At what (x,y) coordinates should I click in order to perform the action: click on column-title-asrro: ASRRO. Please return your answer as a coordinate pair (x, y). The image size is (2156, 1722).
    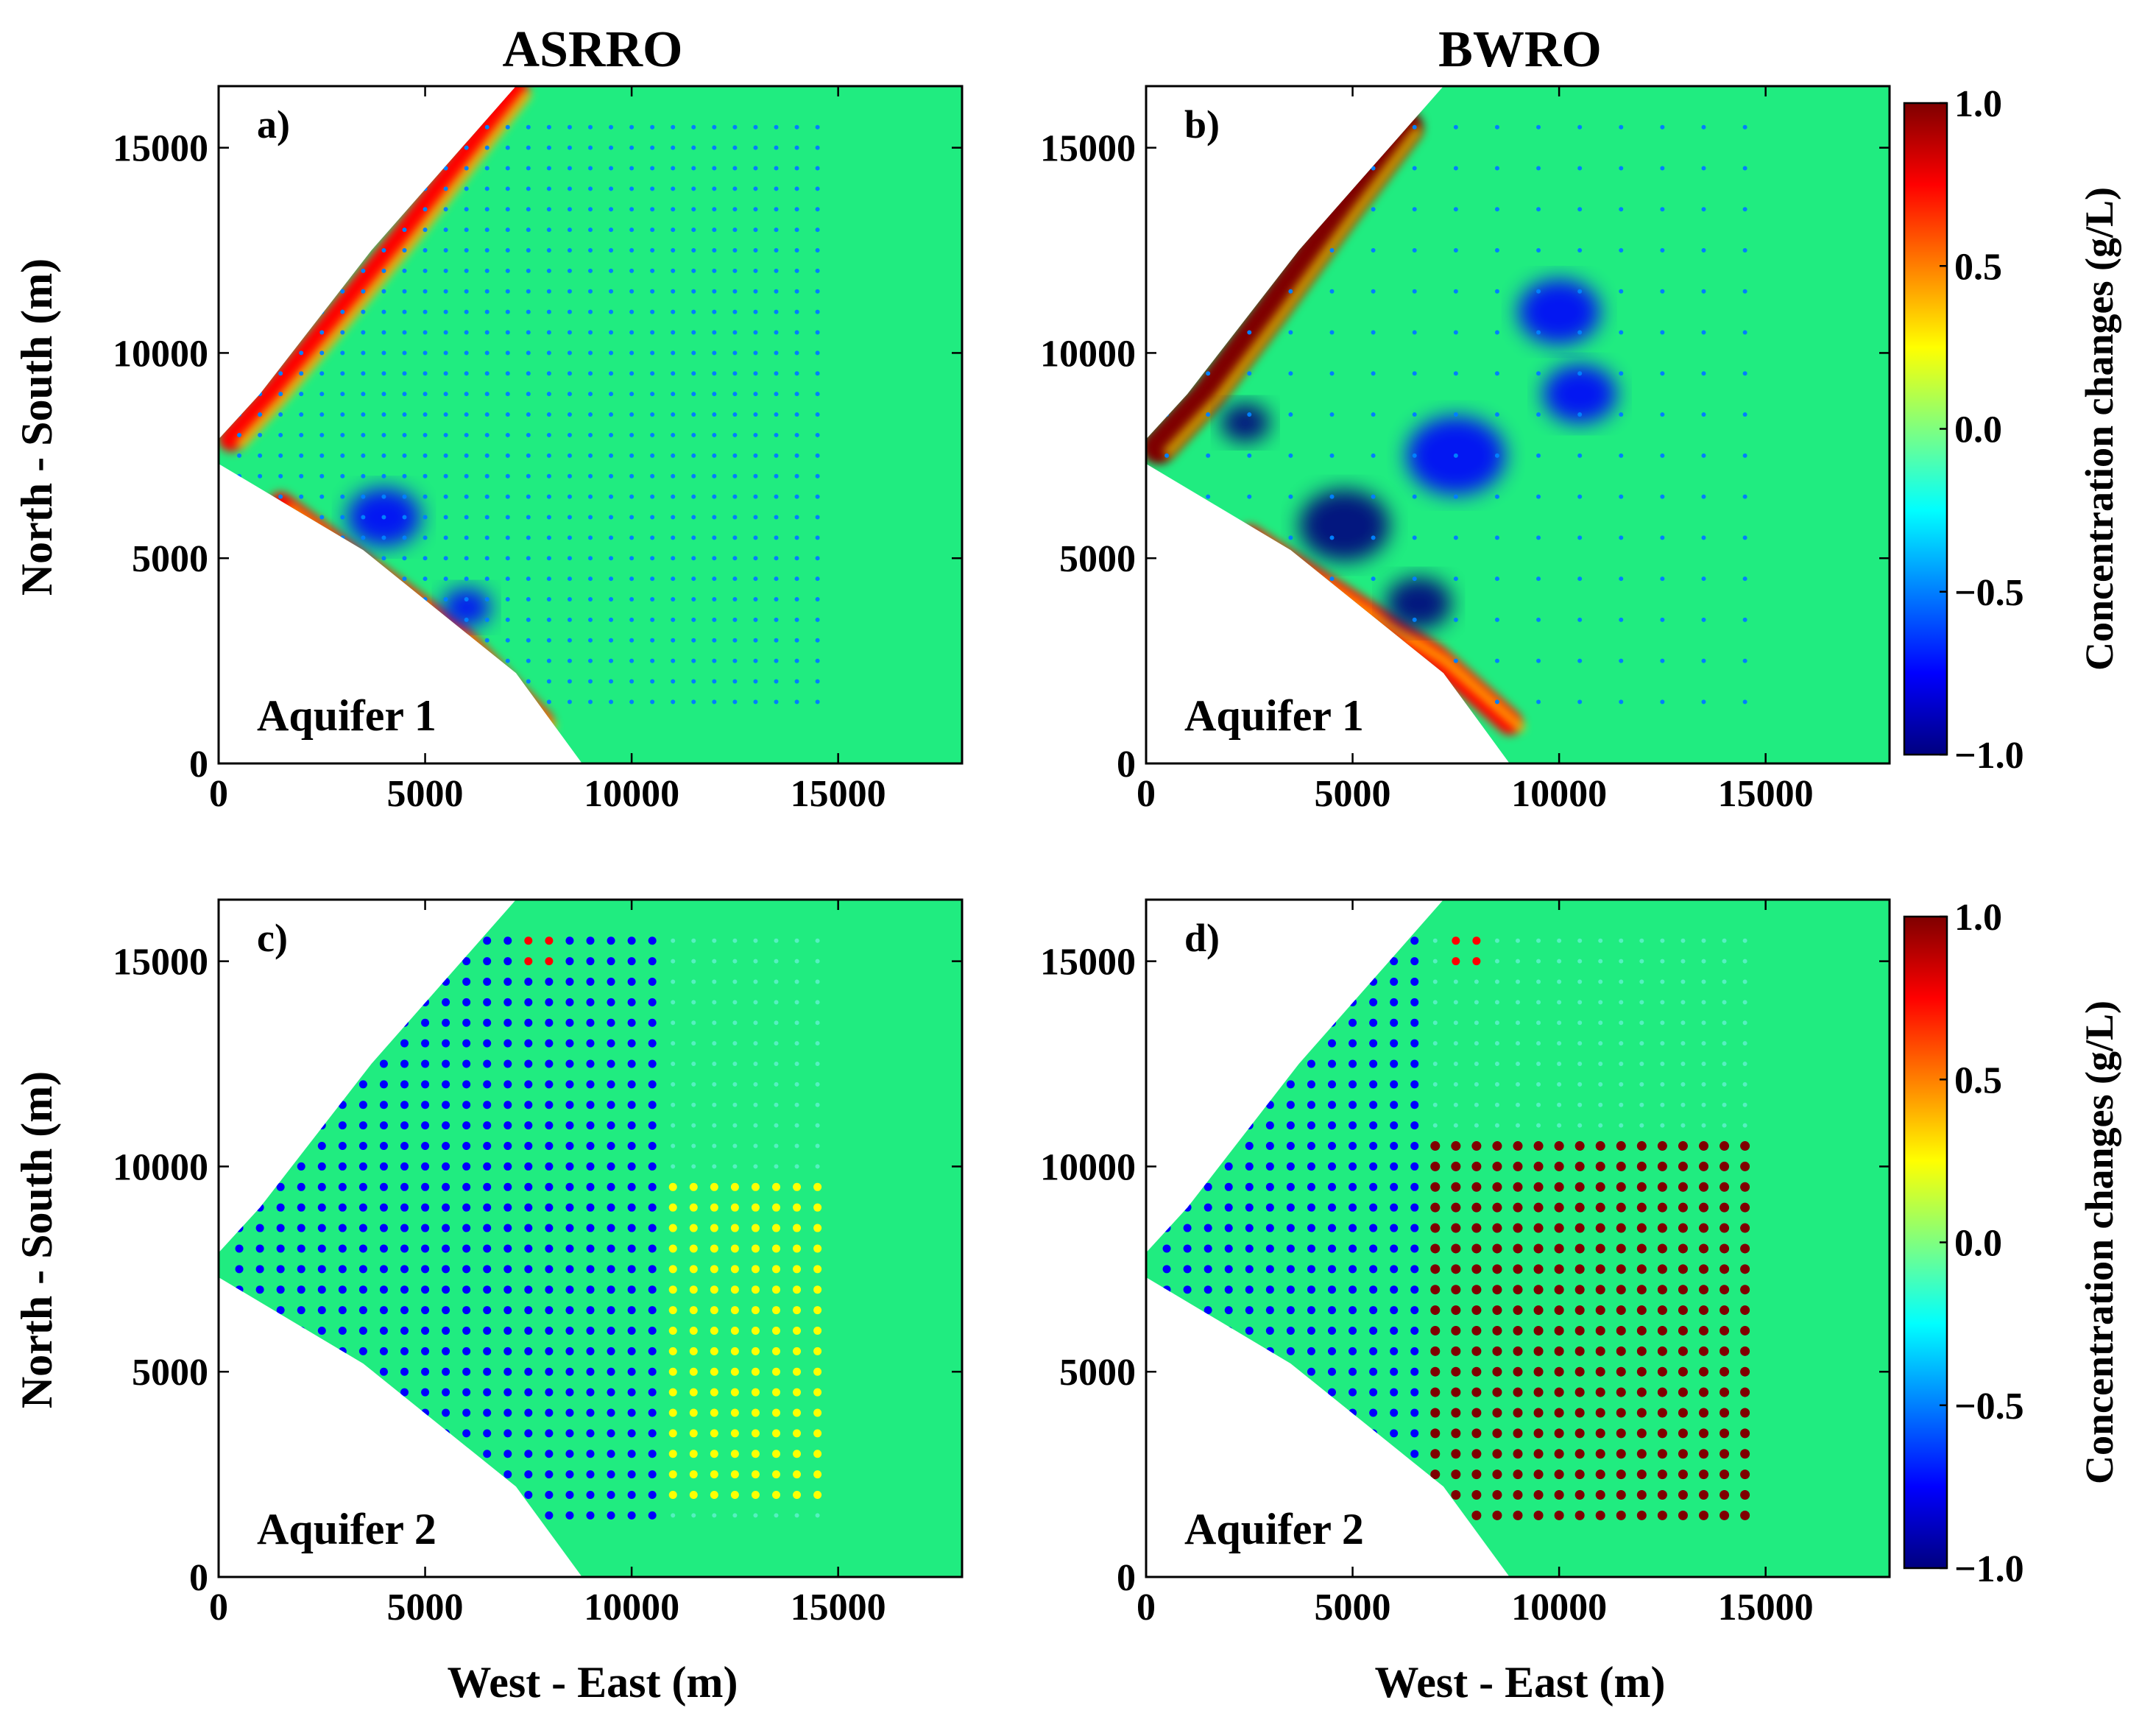
    Looking at the image, I should click on (592, 50).